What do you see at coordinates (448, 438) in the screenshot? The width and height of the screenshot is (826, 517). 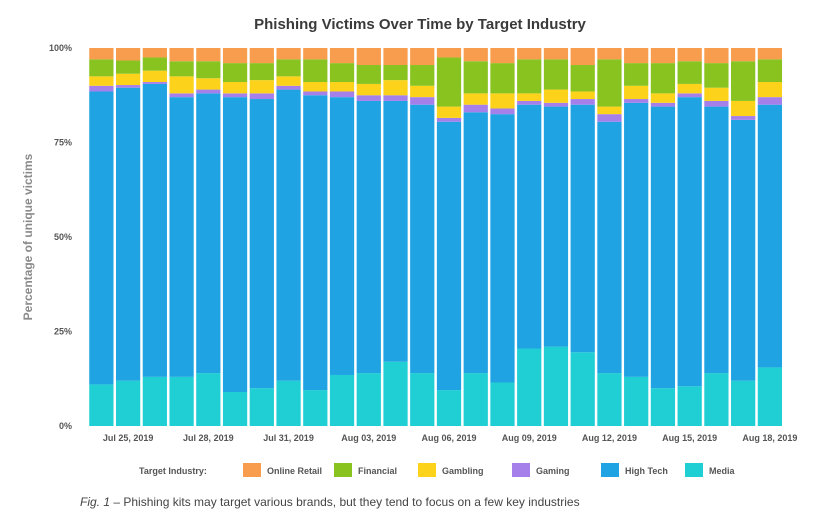 I see `x-tick-label: Aug 06, 2019` at bounding box center [448, 438].